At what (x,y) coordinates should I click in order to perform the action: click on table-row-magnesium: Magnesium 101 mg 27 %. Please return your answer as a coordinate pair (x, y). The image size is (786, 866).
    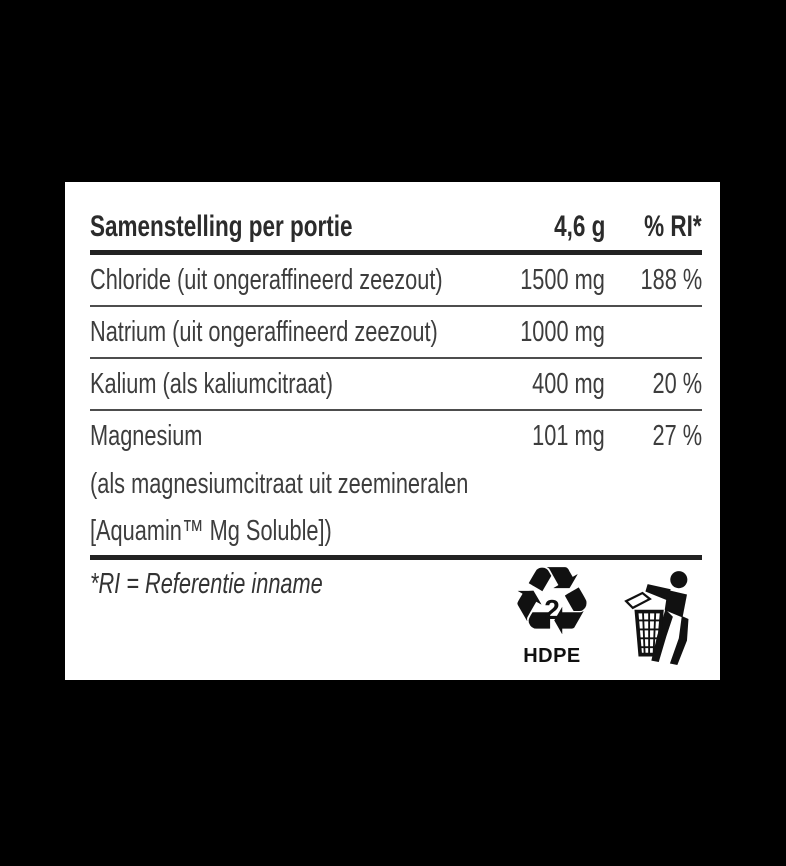
    Looking at the image, I should click on (396, 436).